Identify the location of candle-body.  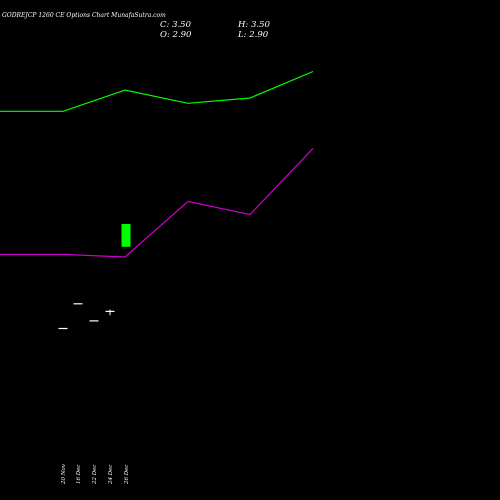
(126, 235).